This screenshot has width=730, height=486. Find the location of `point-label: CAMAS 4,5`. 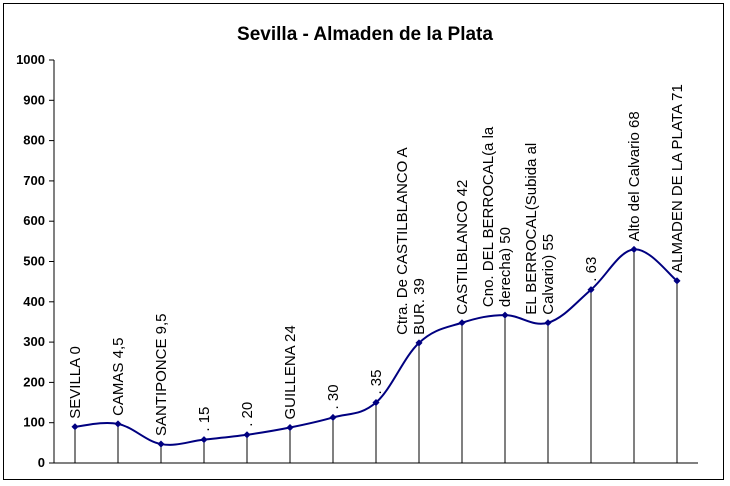

point-label: CAMAS 4,5 is located at coordinates (118, 377).